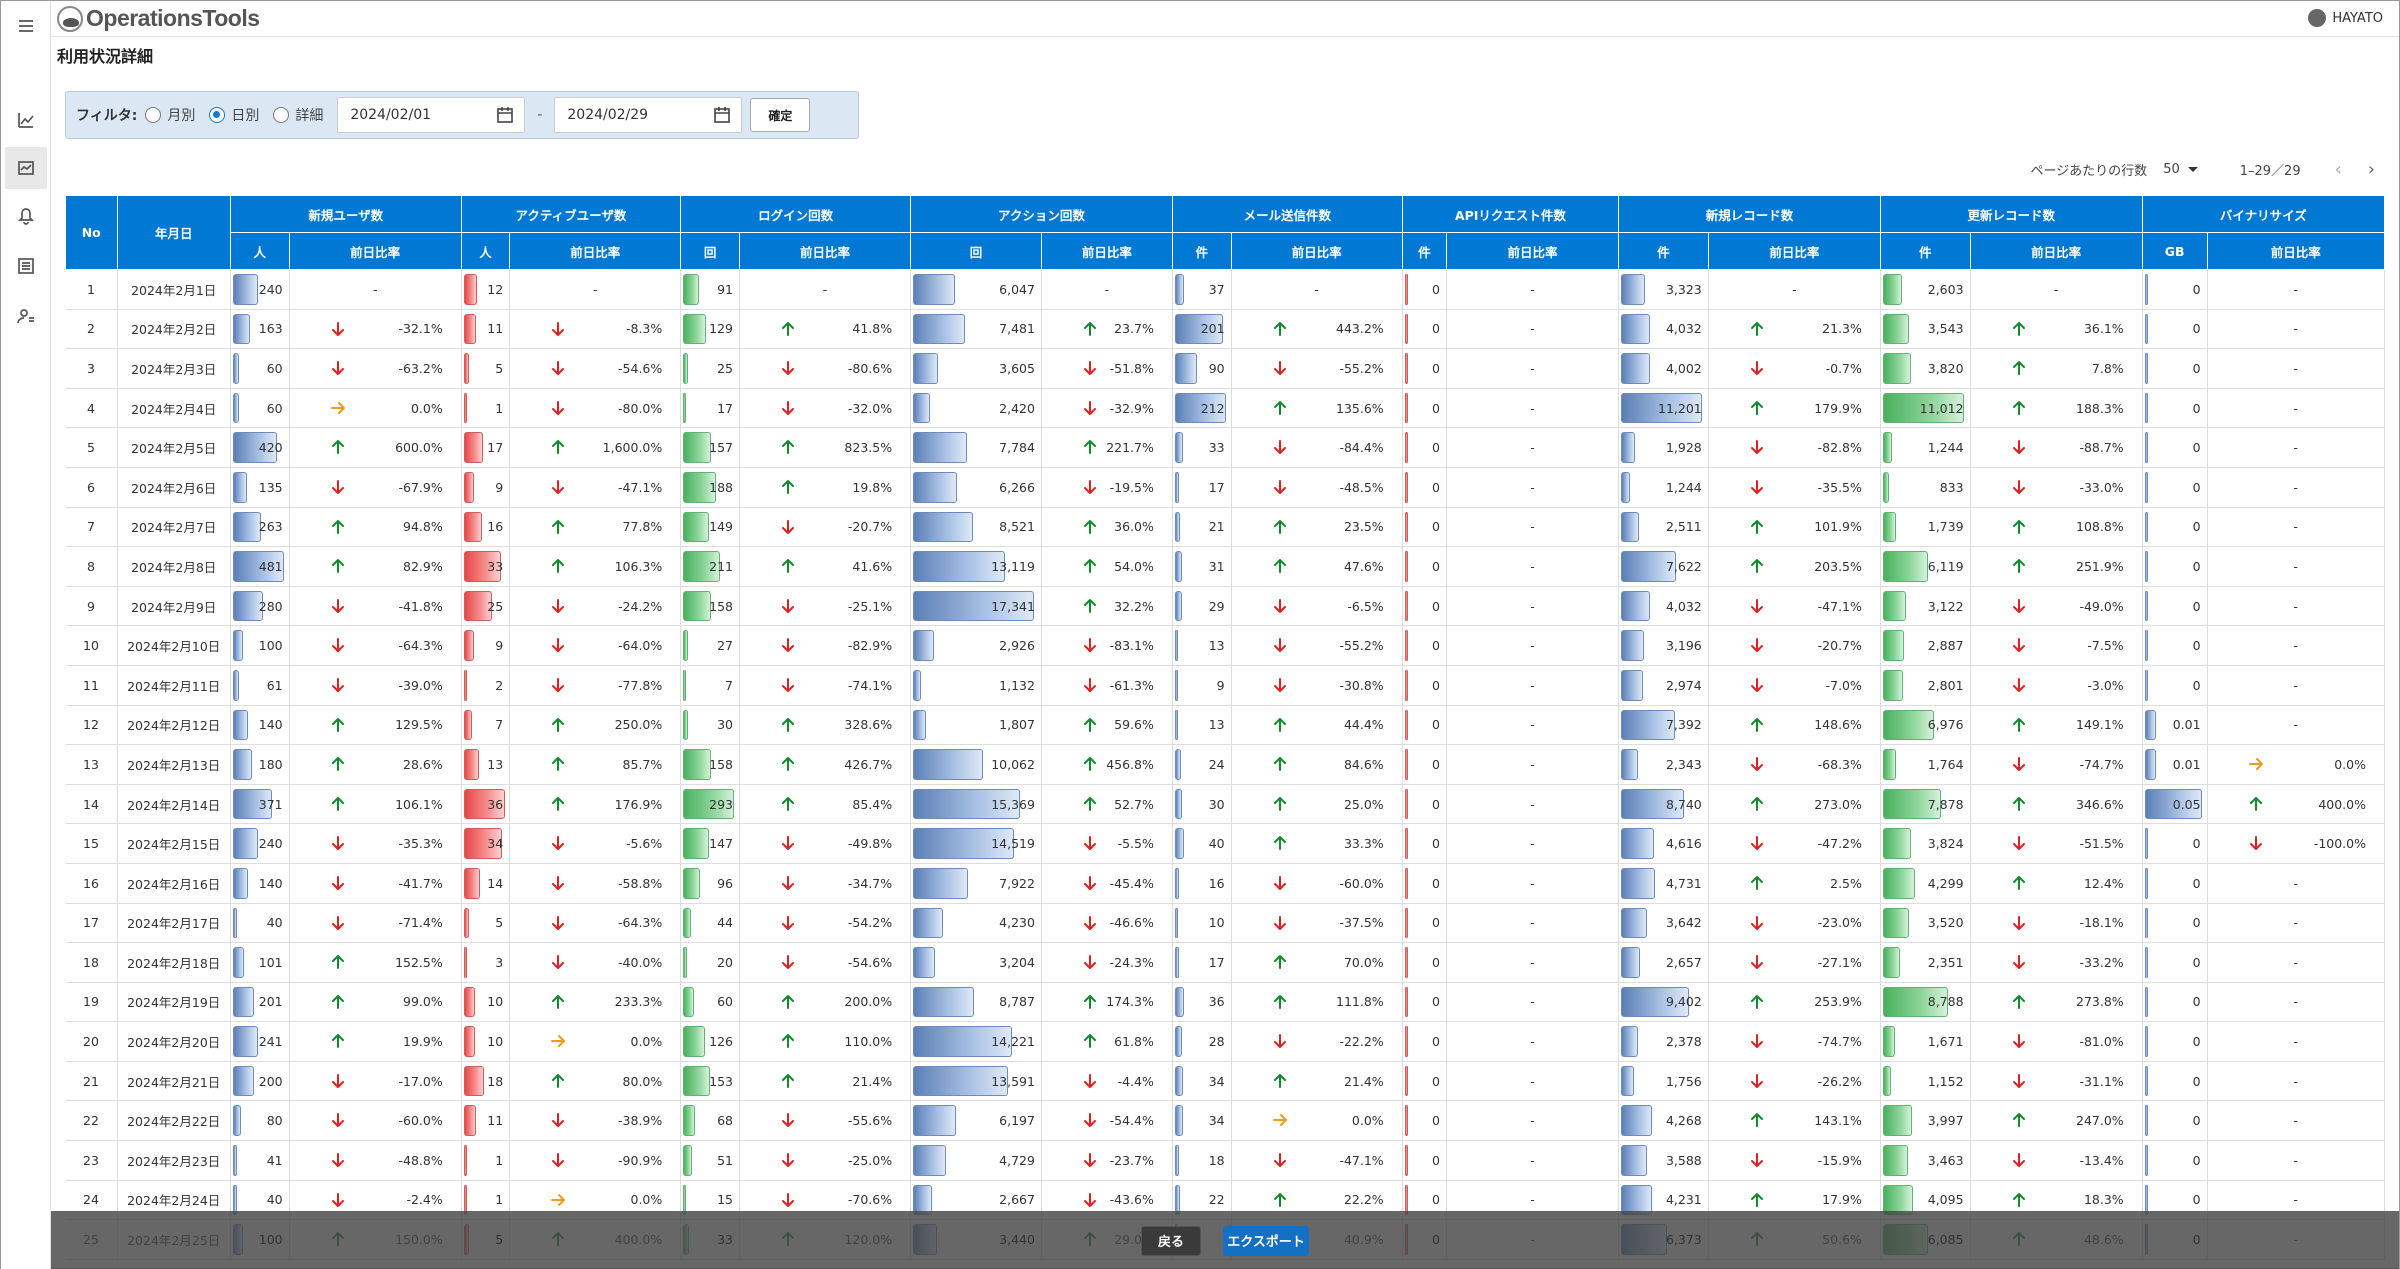  Describe the element at coordinates (638, 566) in the screenshot. I see `ratio-text: 106.3%` at that location.